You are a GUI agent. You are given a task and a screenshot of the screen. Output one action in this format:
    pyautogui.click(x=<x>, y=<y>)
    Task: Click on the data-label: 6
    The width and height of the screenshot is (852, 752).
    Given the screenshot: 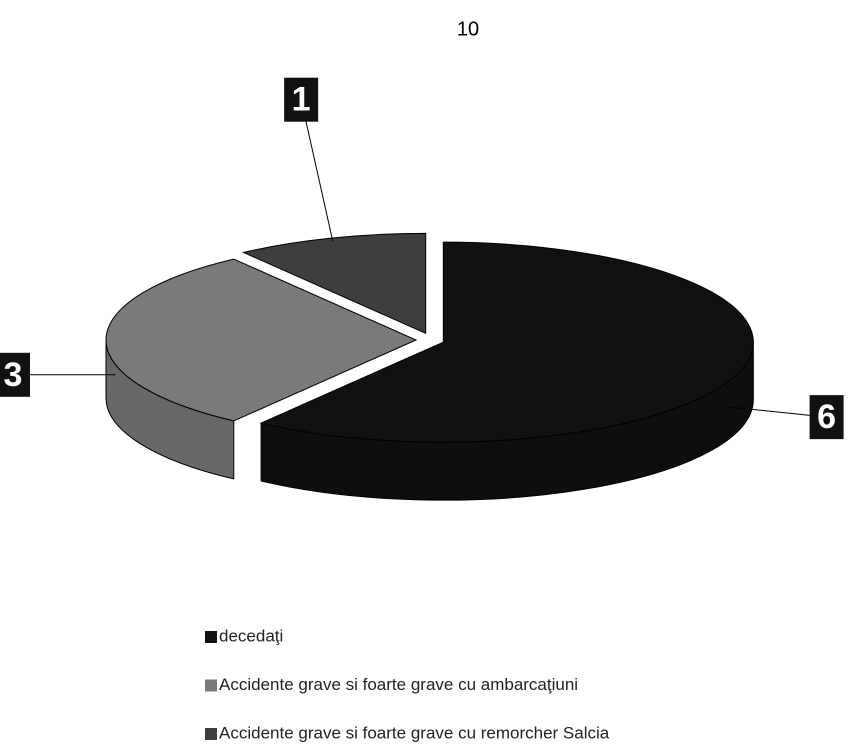 What is the action you would take?
    pyautogui.click(x=826, y=417)
    